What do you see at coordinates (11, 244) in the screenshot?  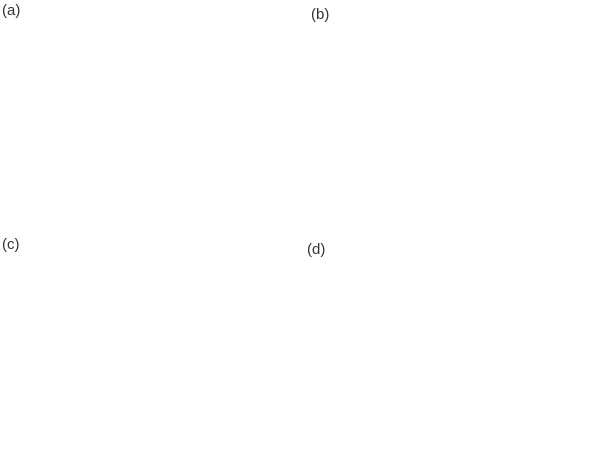 I see `panel-c-label: (c)` at bounding box center [11, 244].